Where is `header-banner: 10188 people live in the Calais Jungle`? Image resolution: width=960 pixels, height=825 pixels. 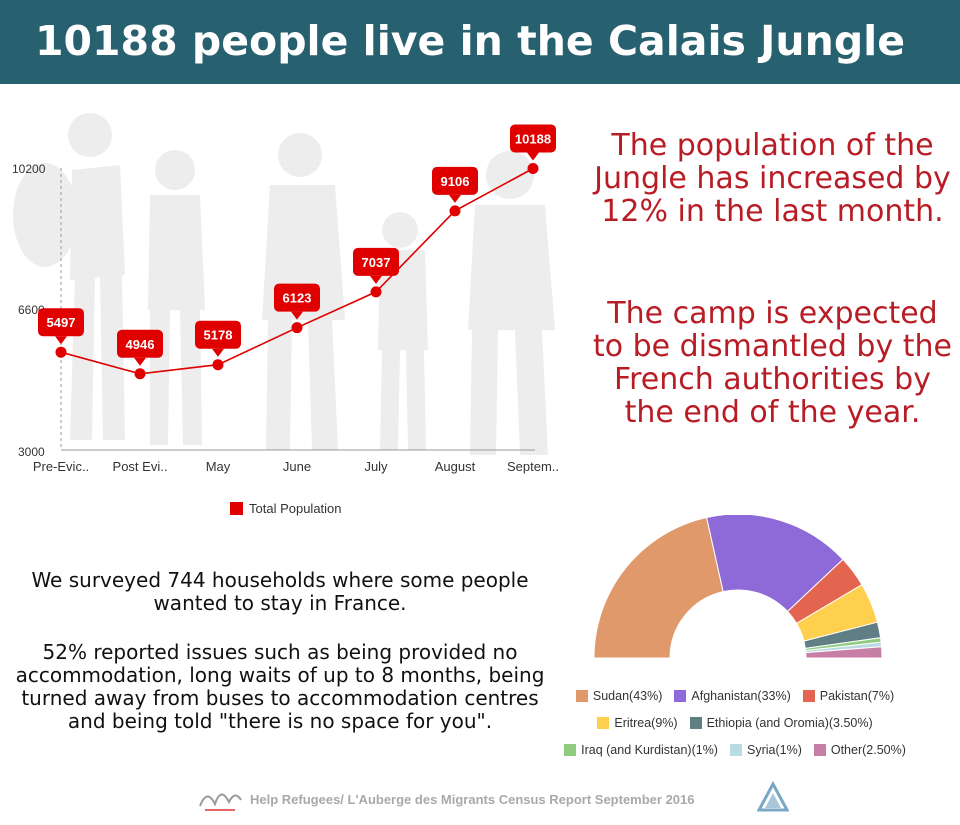 header-banner: 10188 people live in the Calais Jungle is located at coordinates (480, 42).